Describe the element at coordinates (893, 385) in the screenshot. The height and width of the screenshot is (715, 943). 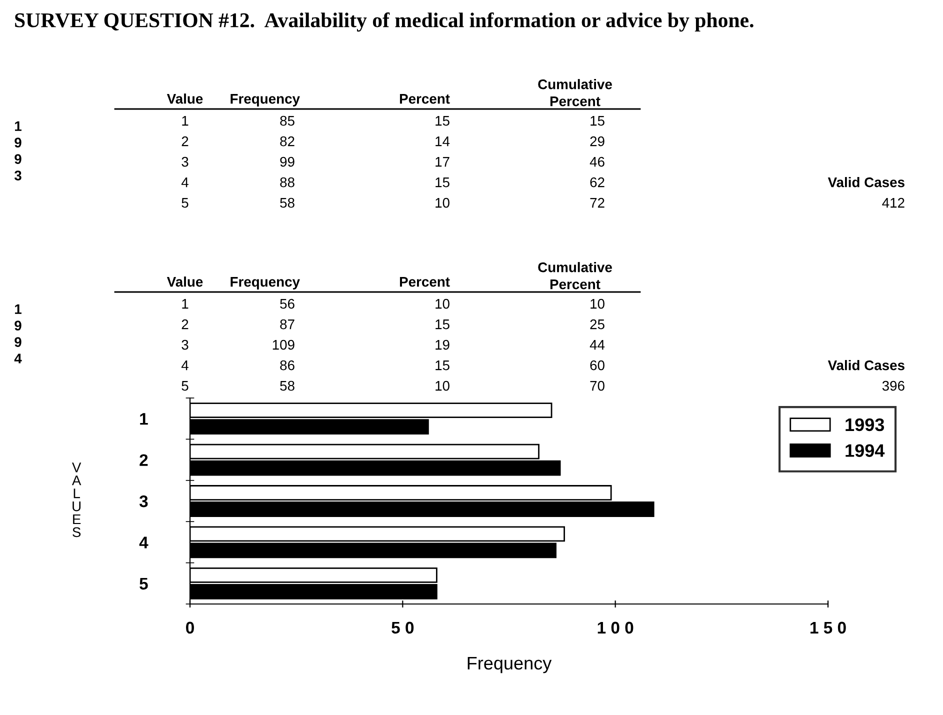
I see `text: 396` at that location.